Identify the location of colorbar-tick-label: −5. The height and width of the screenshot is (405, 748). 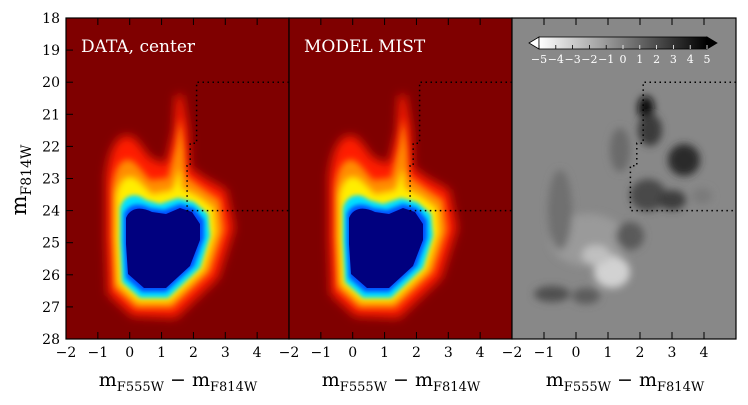
(539, 59).